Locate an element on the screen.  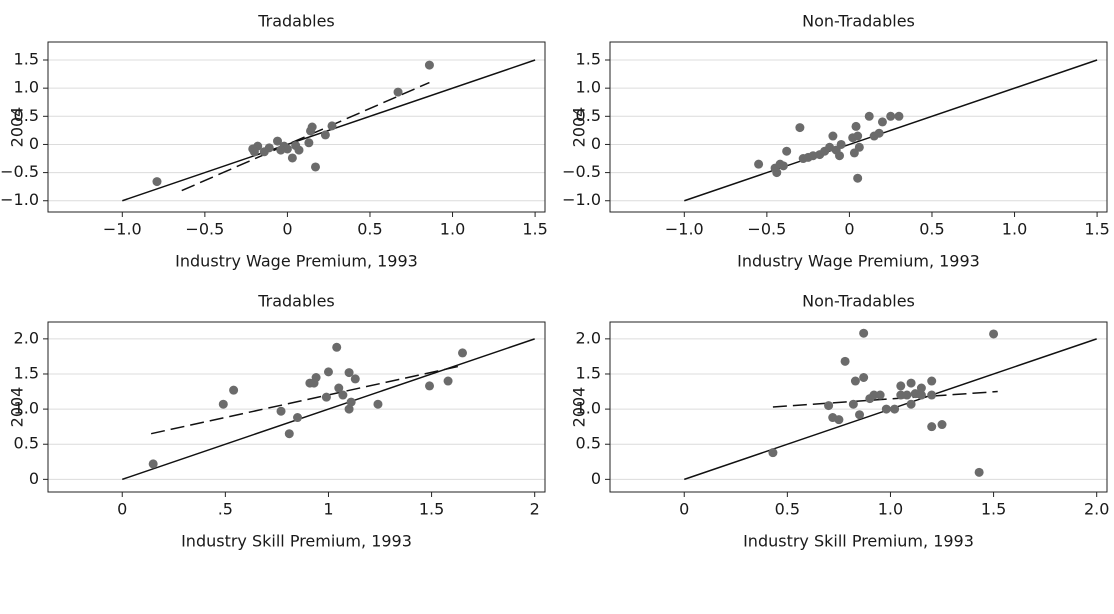
x-tick-label: 0.5 is located at coordinates (931, 229).